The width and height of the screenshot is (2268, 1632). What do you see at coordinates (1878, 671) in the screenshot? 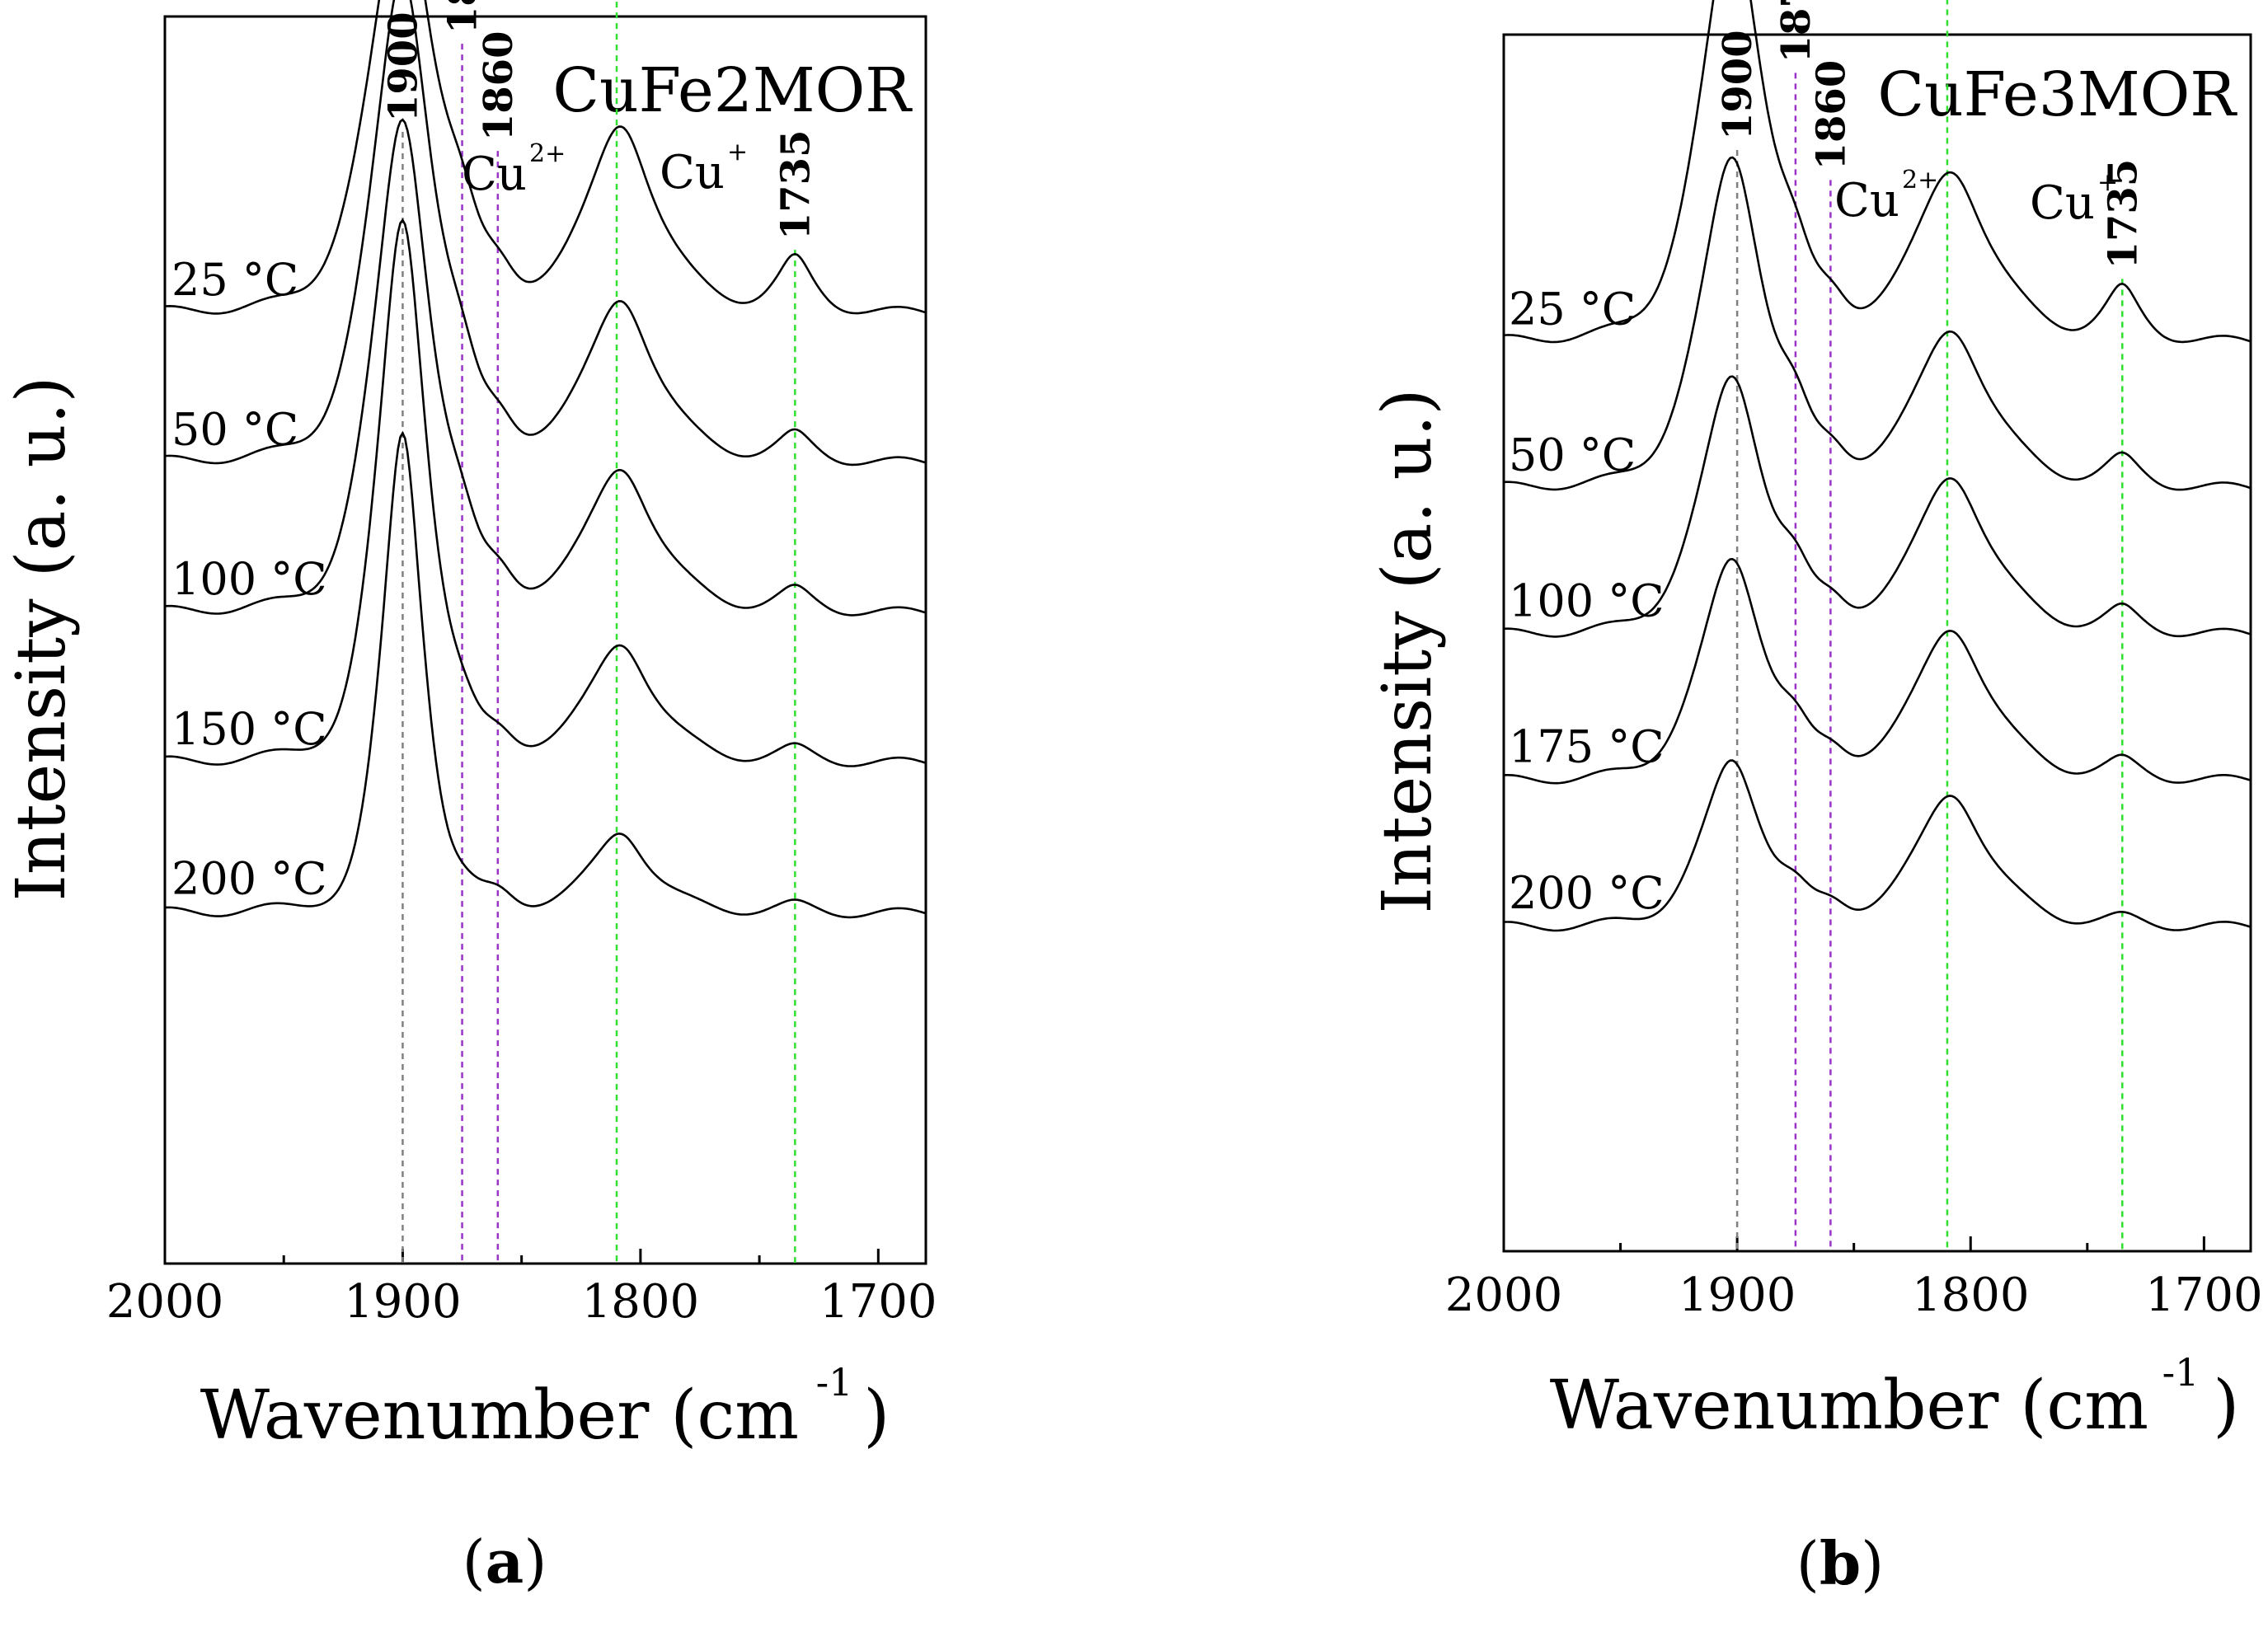
I see `spectrum-line-175C` at bounding box center [1878, 671].